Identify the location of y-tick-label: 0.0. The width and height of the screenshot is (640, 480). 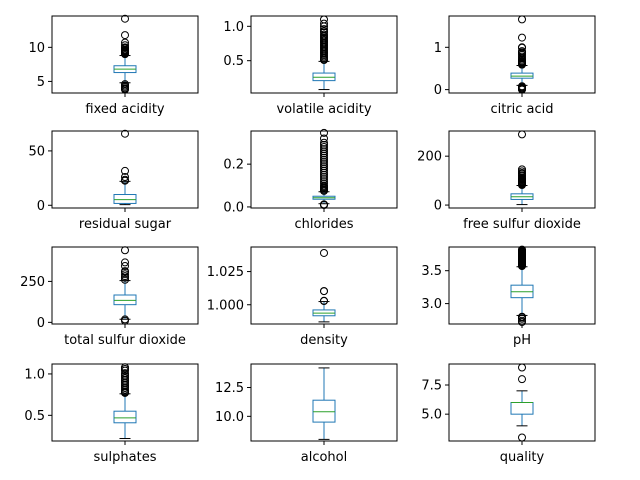
(233, 207).